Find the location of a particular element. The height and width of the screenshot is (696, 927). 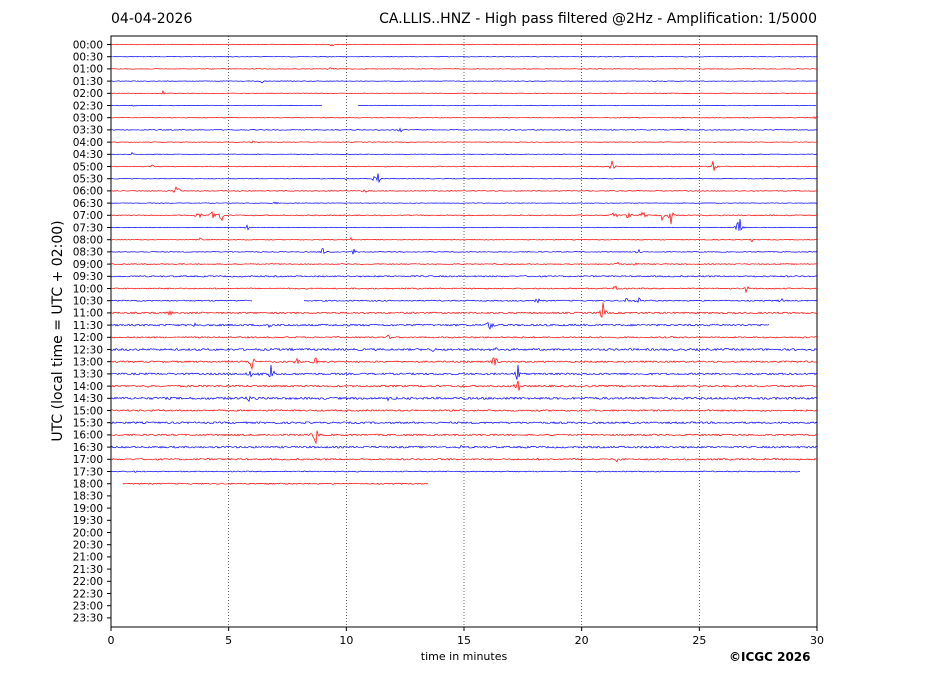

x-tick-label-15: 15 is located at coordinates (464, 640).